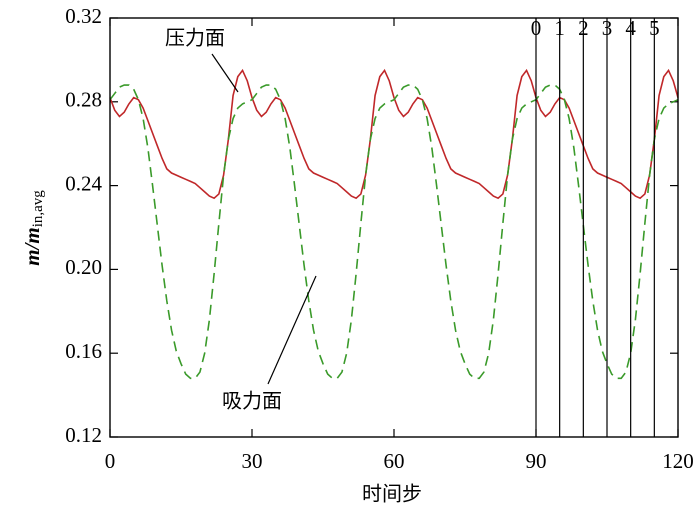 The image size is (700, 516). What do you see at coordinates (83, 435) in the screenshot?
I see `y-tick-label: 0.12` at bounding box center [83, 435].